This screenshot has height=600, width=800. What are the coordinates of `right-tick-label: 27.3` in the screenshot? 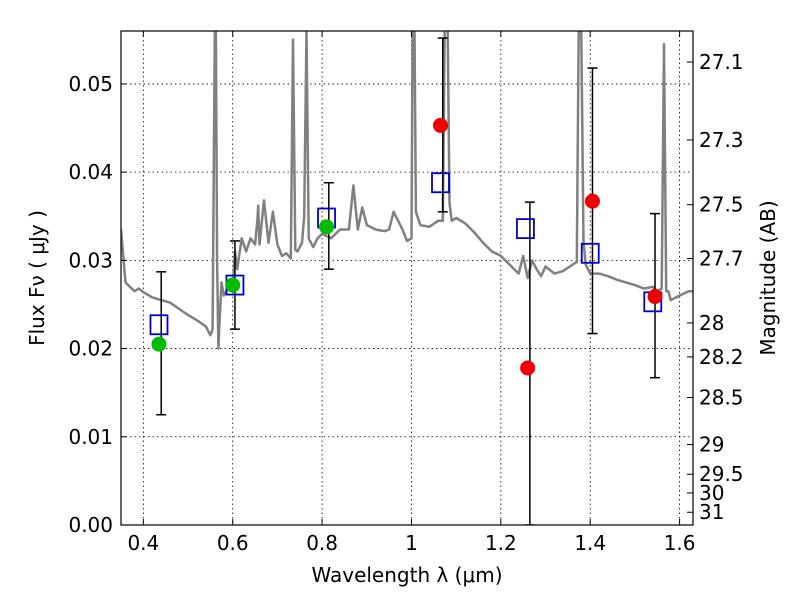 It's located at (721, 140).